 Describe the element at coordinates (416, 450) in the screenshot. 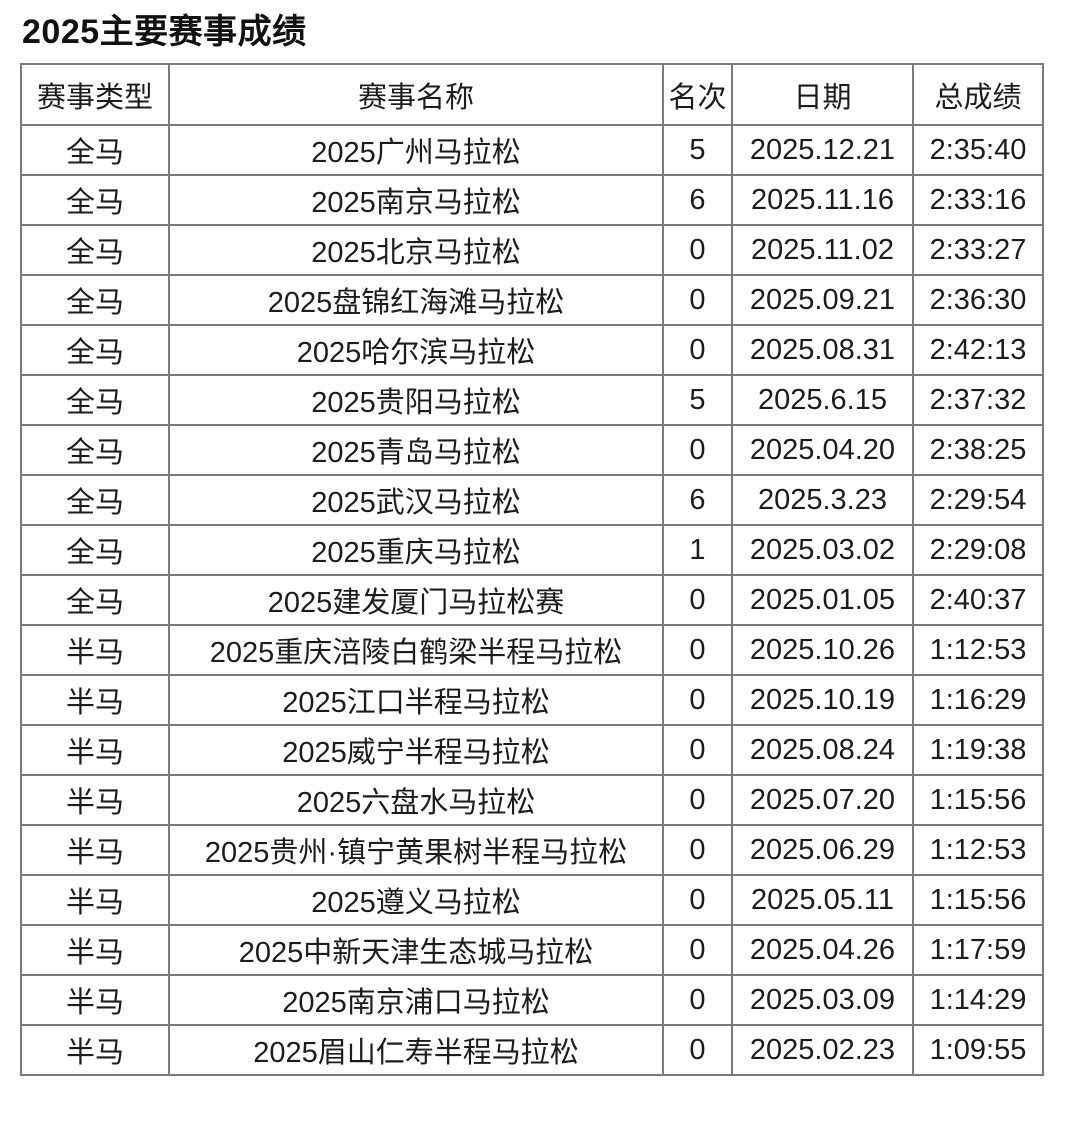

I see `cell-race-name: 2025青岛马拉松` at that location.